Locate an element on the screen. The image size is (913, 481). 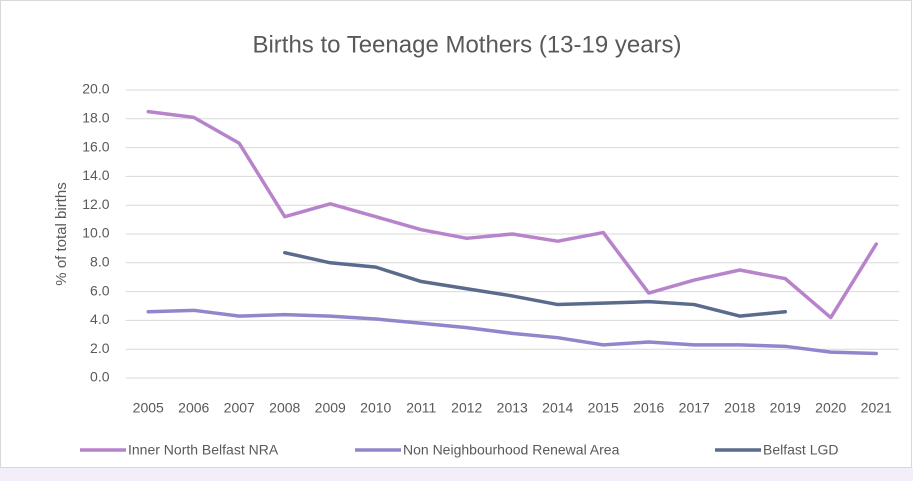
x-tick-label: 2020 is located at coordinates (830, 408).